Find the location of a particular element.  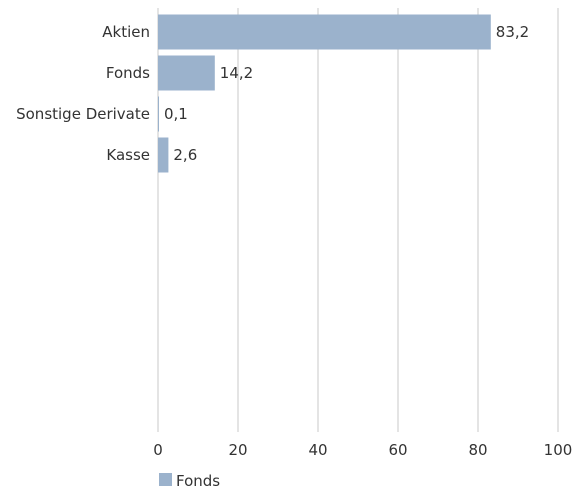

legend-swatch is located at coordinates (165, 479).